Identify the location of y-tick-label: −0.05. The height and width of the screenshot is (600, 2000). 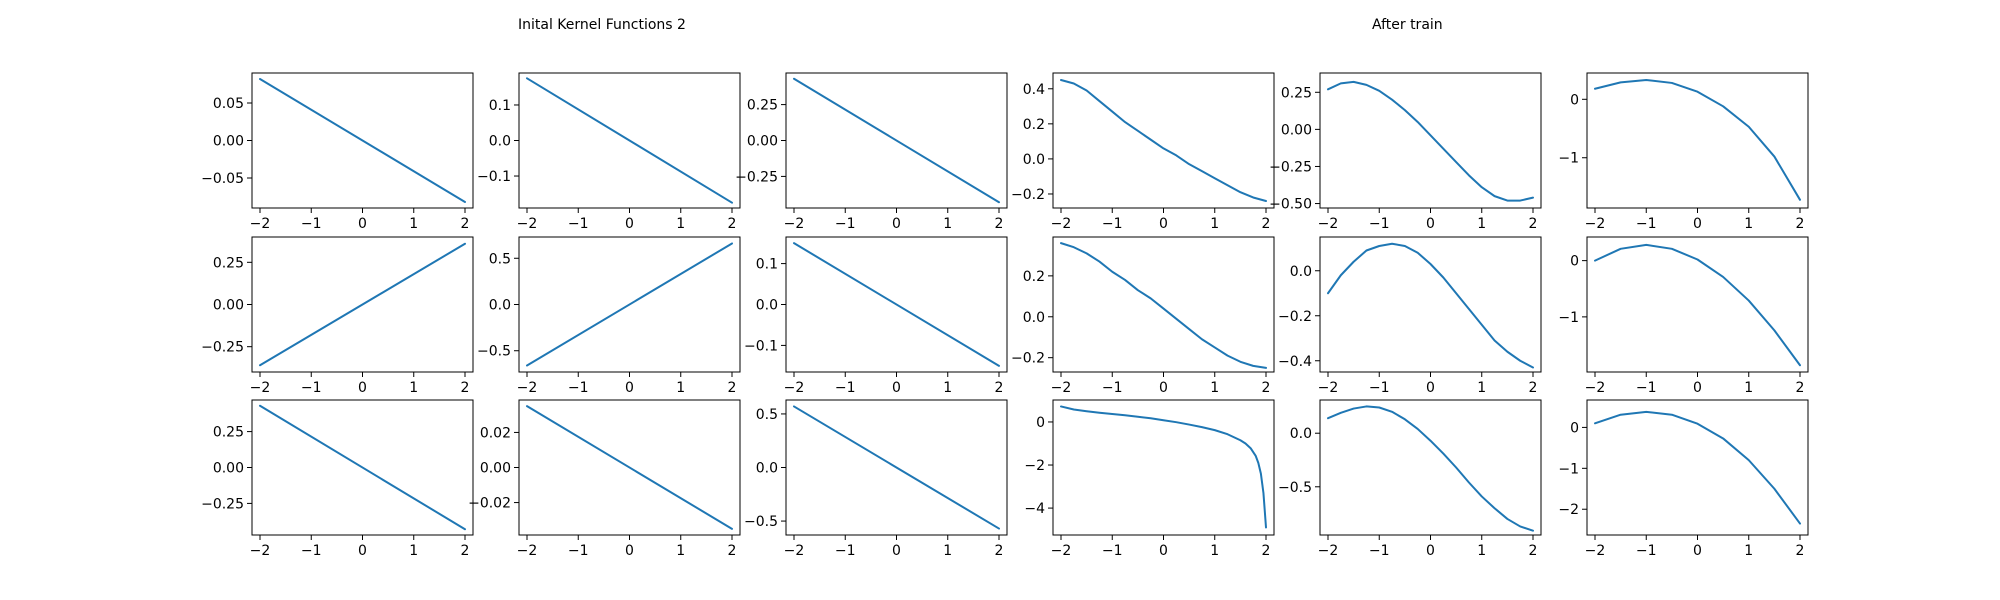
(222, 179).